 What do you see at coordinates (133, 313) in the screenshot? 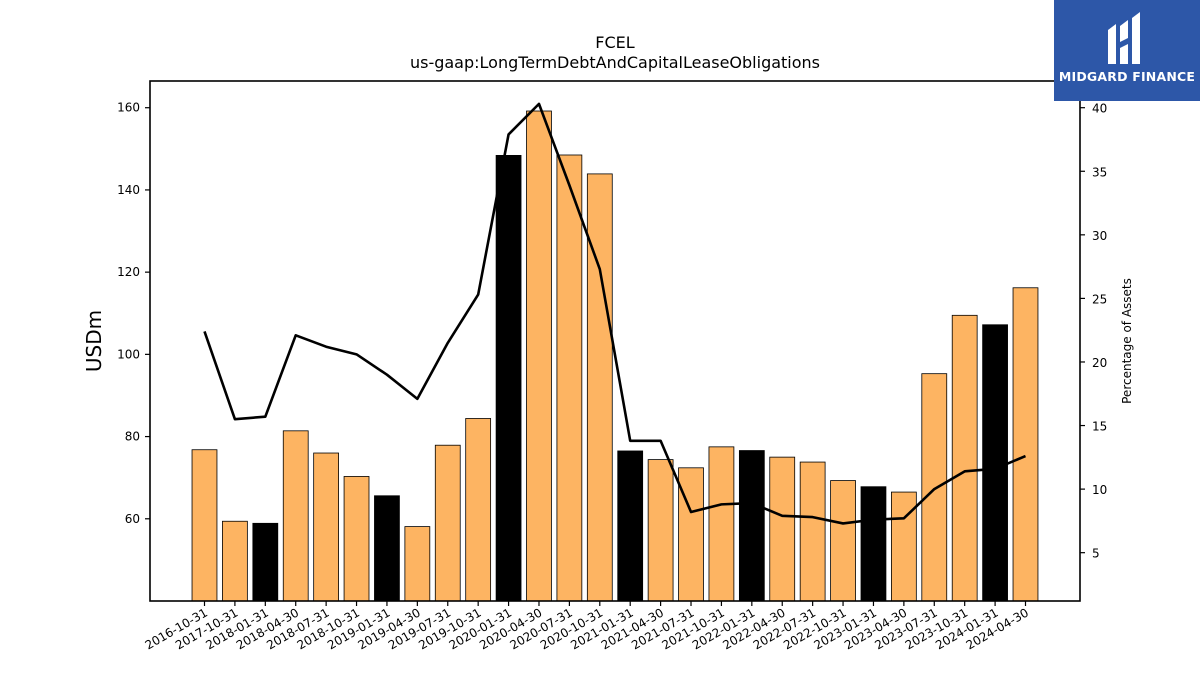
I see `left-axis: 60 80 100 120 140 160` at bounding box center [133, 313].